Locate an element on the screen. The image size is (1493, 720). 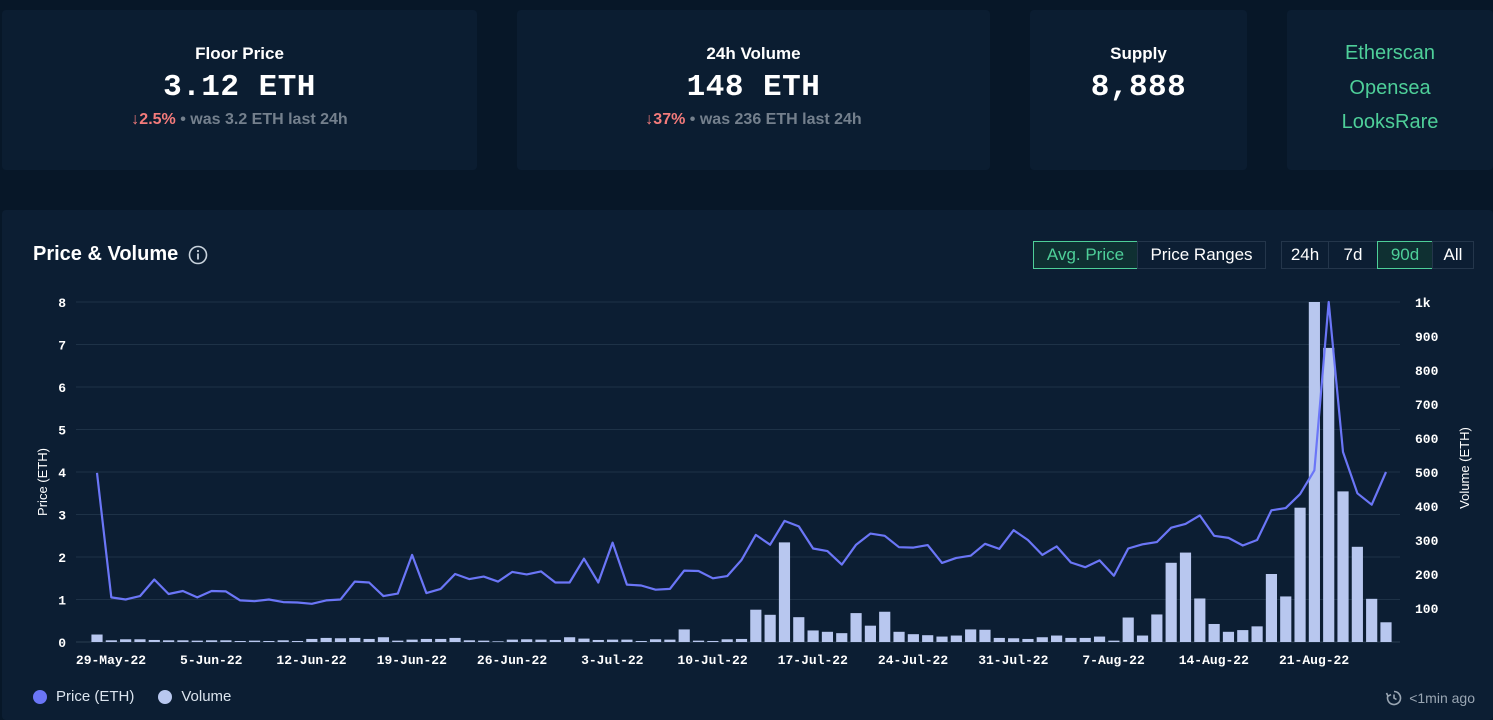
y2-tick-label: 300 is located at coordinates (1427, 541).